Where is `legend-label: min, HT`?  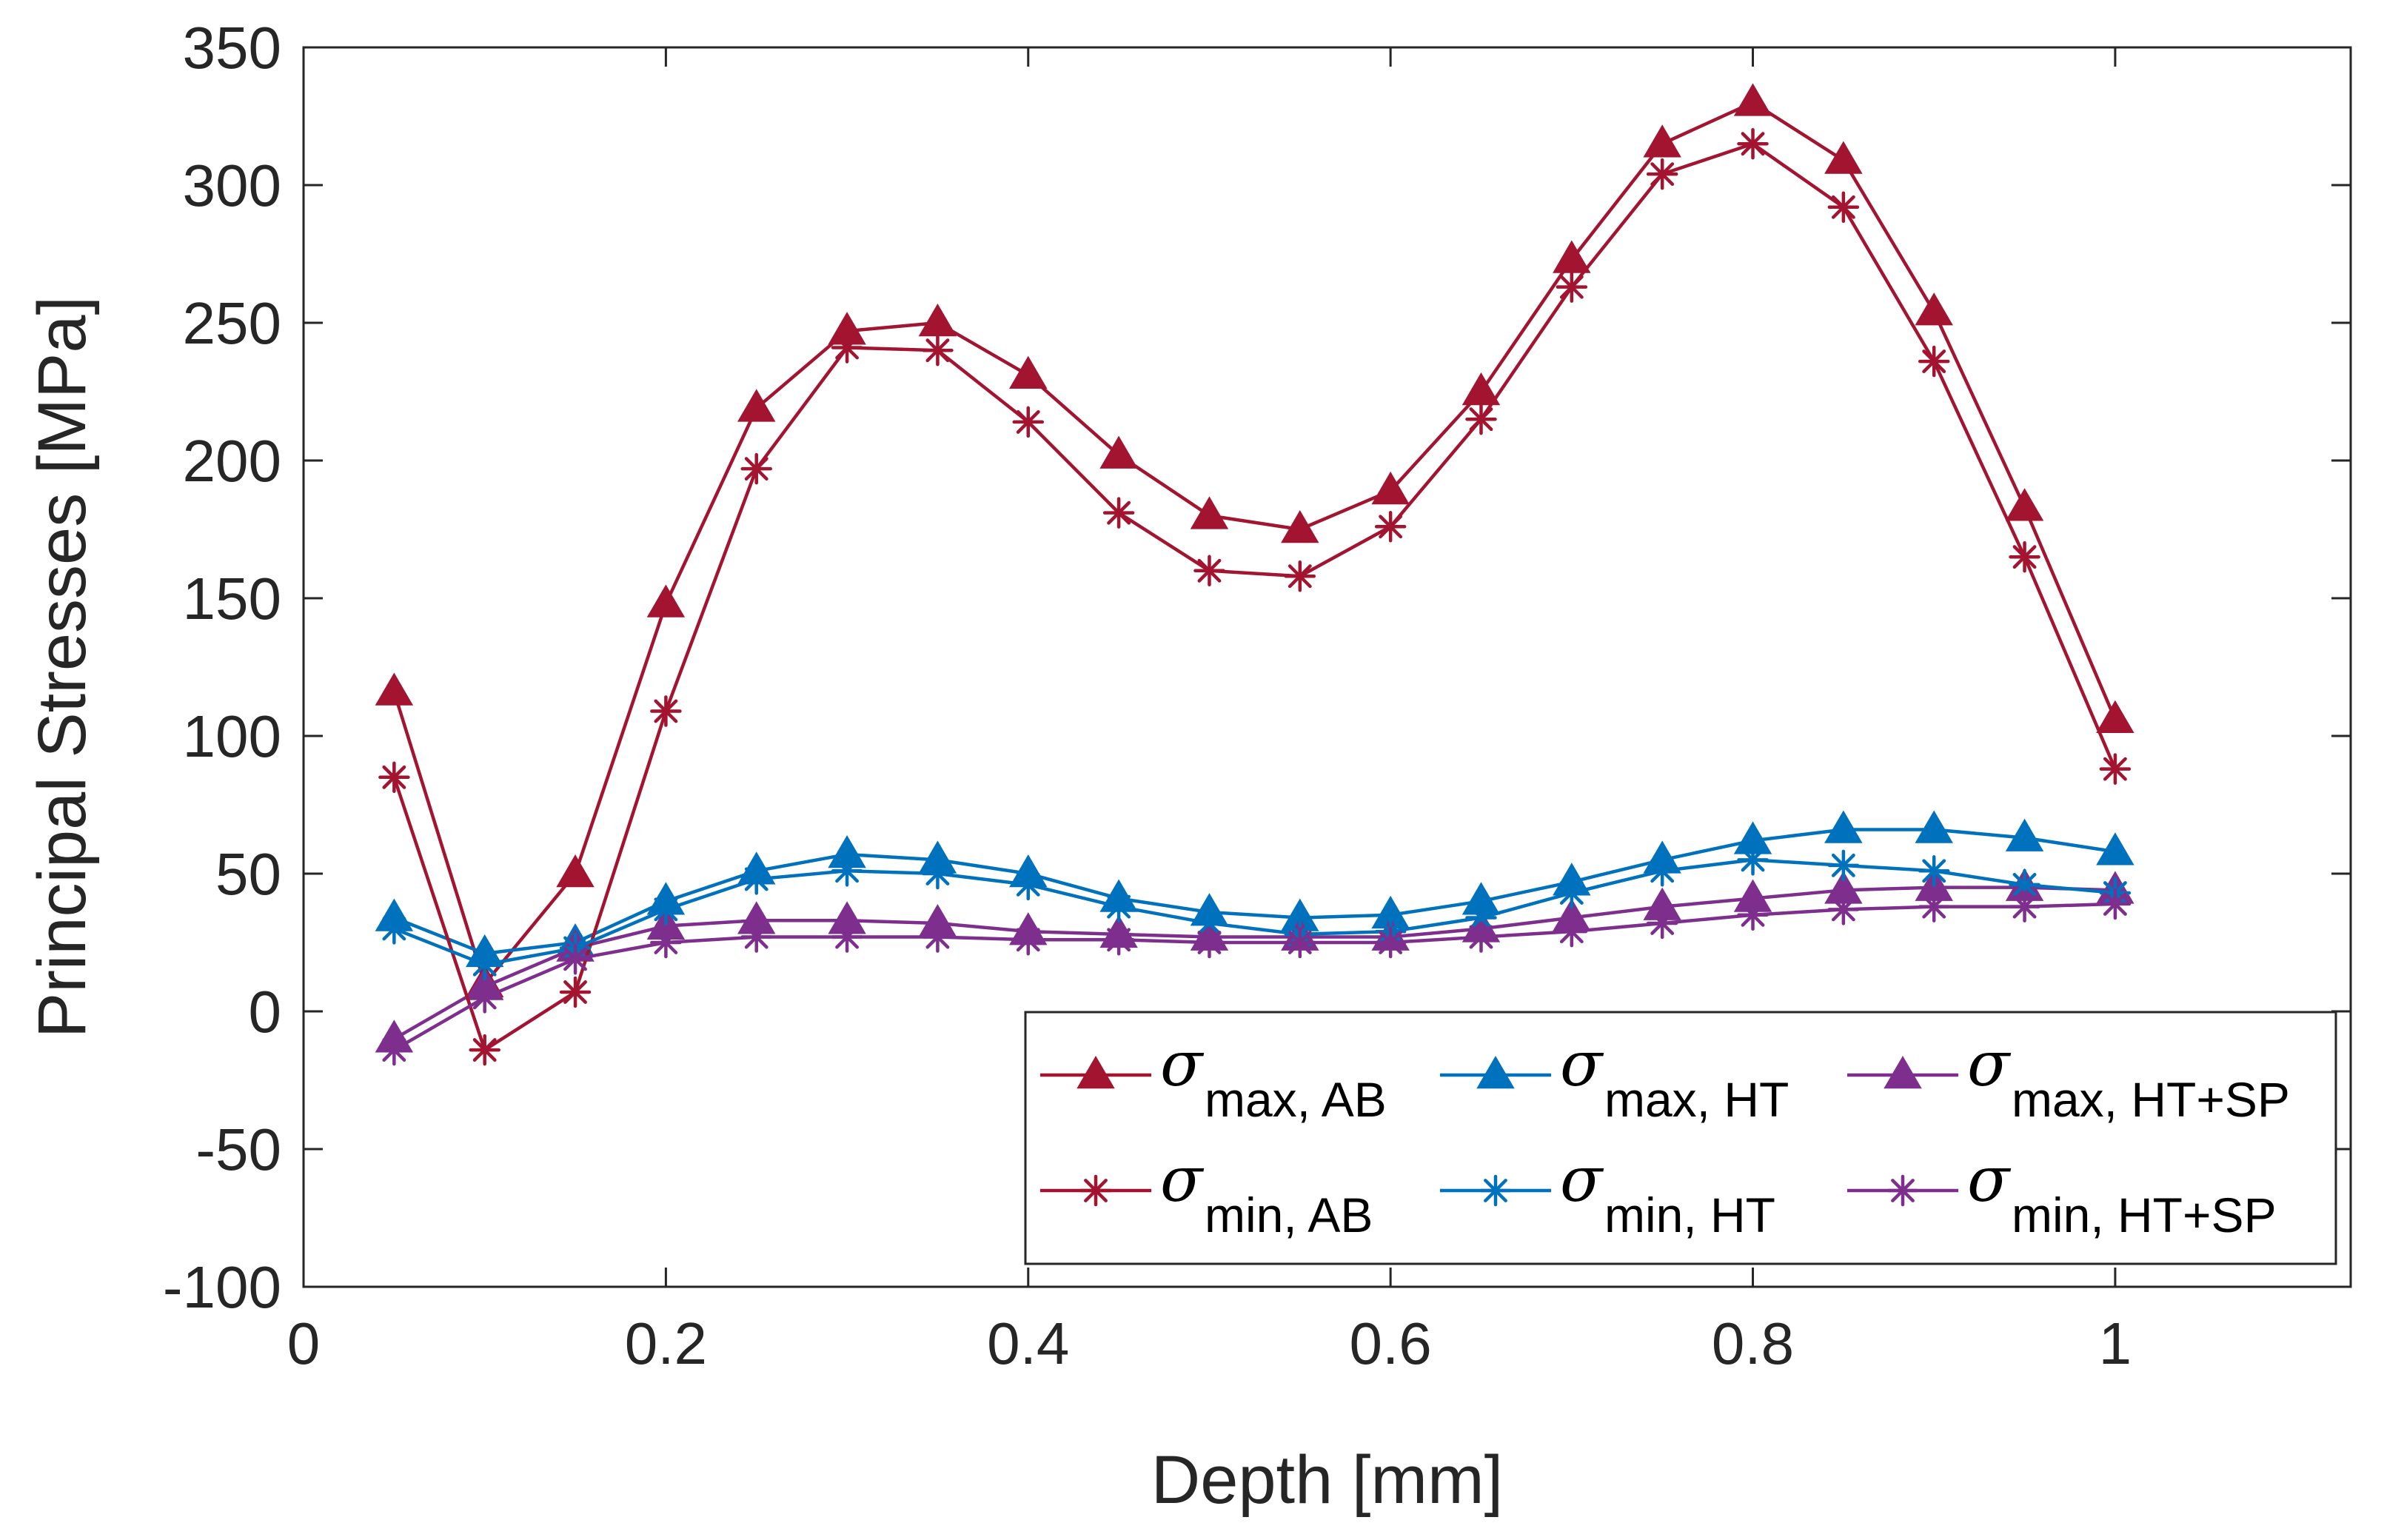
legend-label: min, HT is located at coordinates (1689, 1215).